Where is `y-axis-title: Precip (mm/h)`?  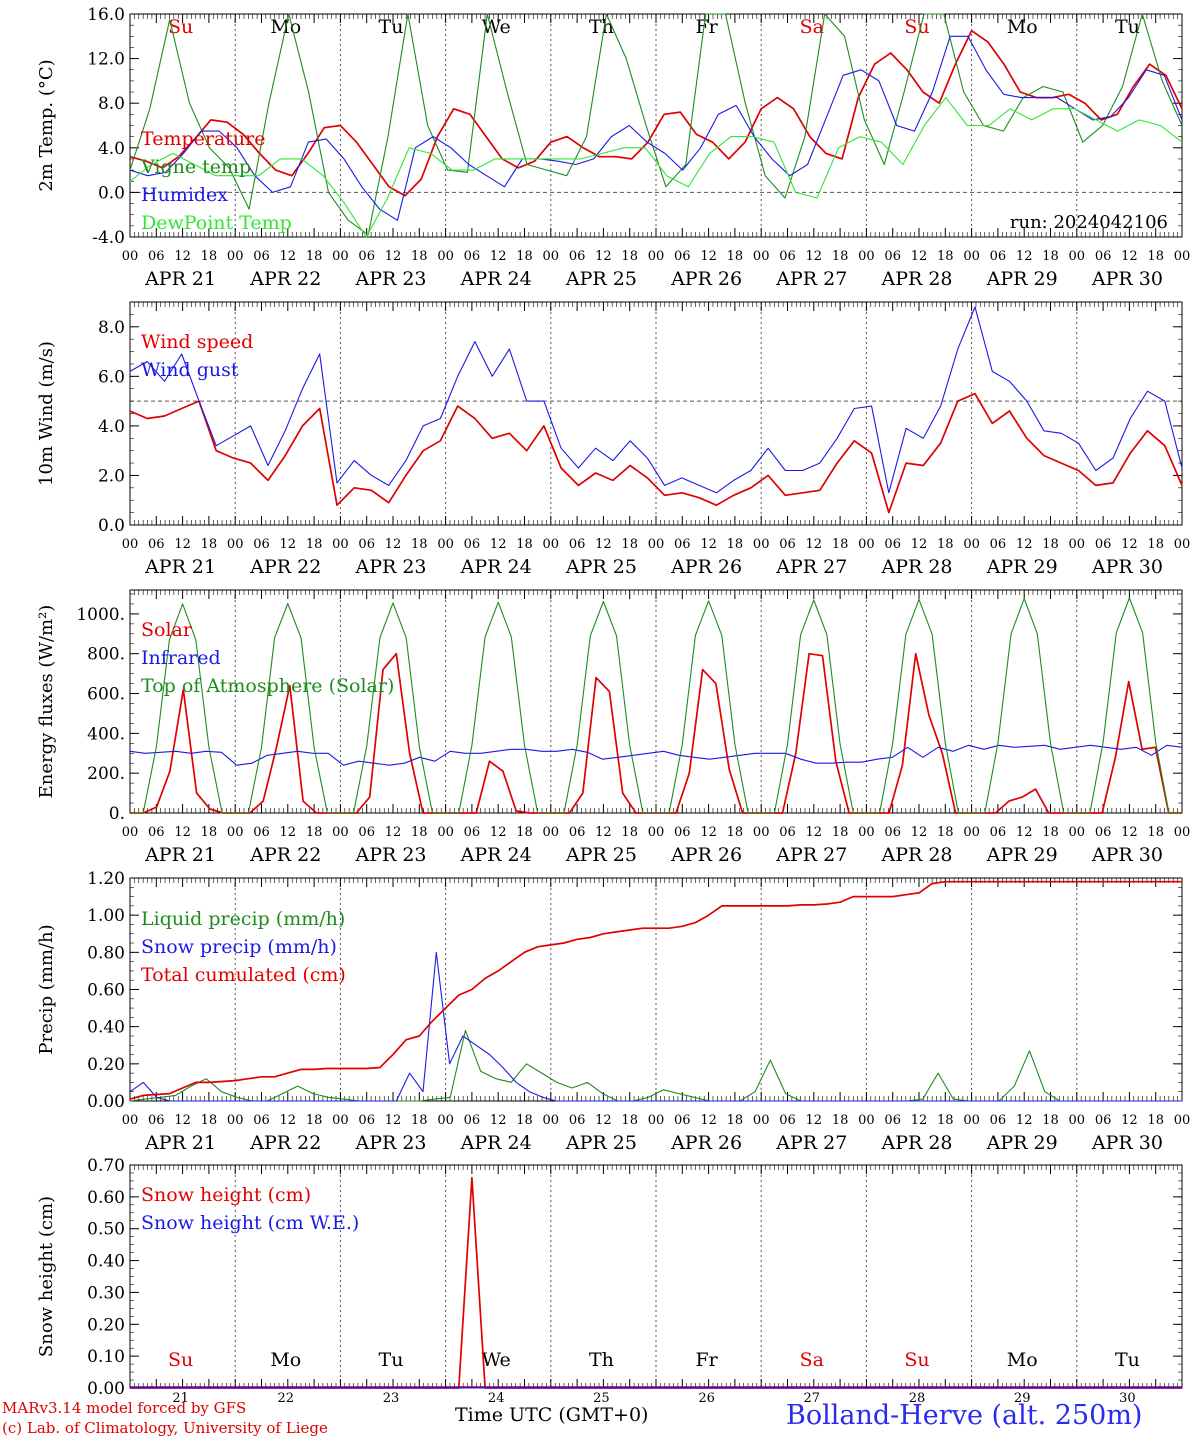 y-axis-title: Precip (mm/h) is located at coordinates (46, 989).